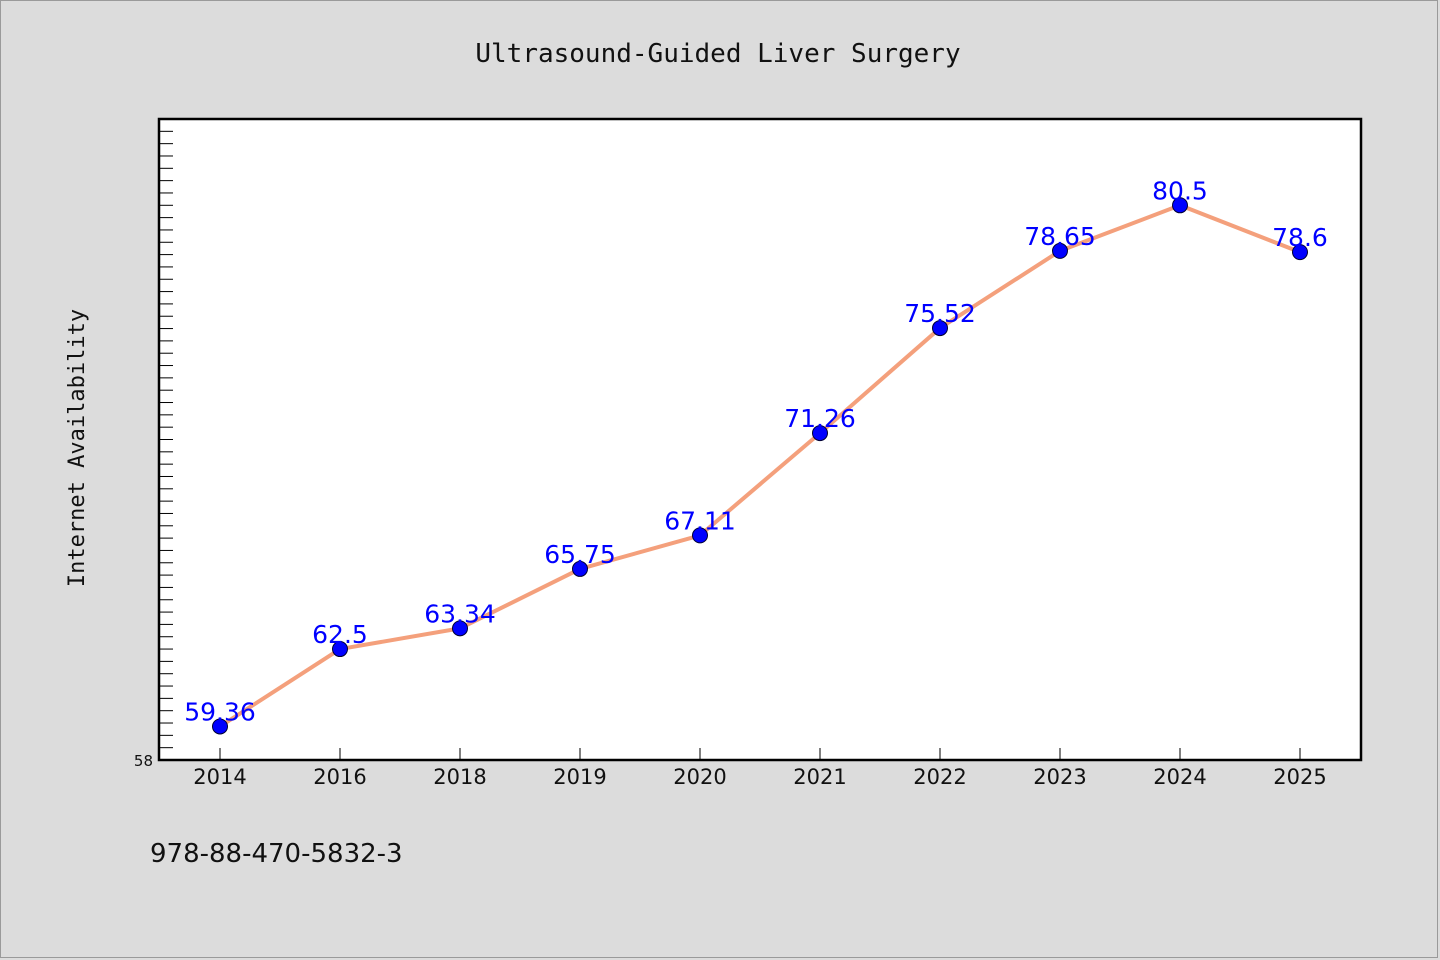 Image resolution: width=1440 pixels, height=960 pixels. What do you see at coordinates (580, 554) in the screenshot?
I see `data-label: 65.75` at bounding box center [580, 554].